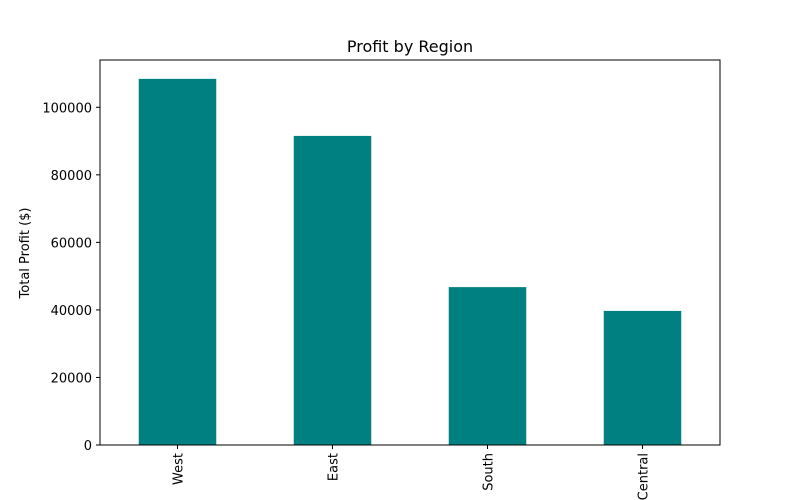 The width and height of the screenshot is (800, 500). Describe the element at coordinates (71, 378) in the screenshot. I see `y-tick-label: 20000` at that location.